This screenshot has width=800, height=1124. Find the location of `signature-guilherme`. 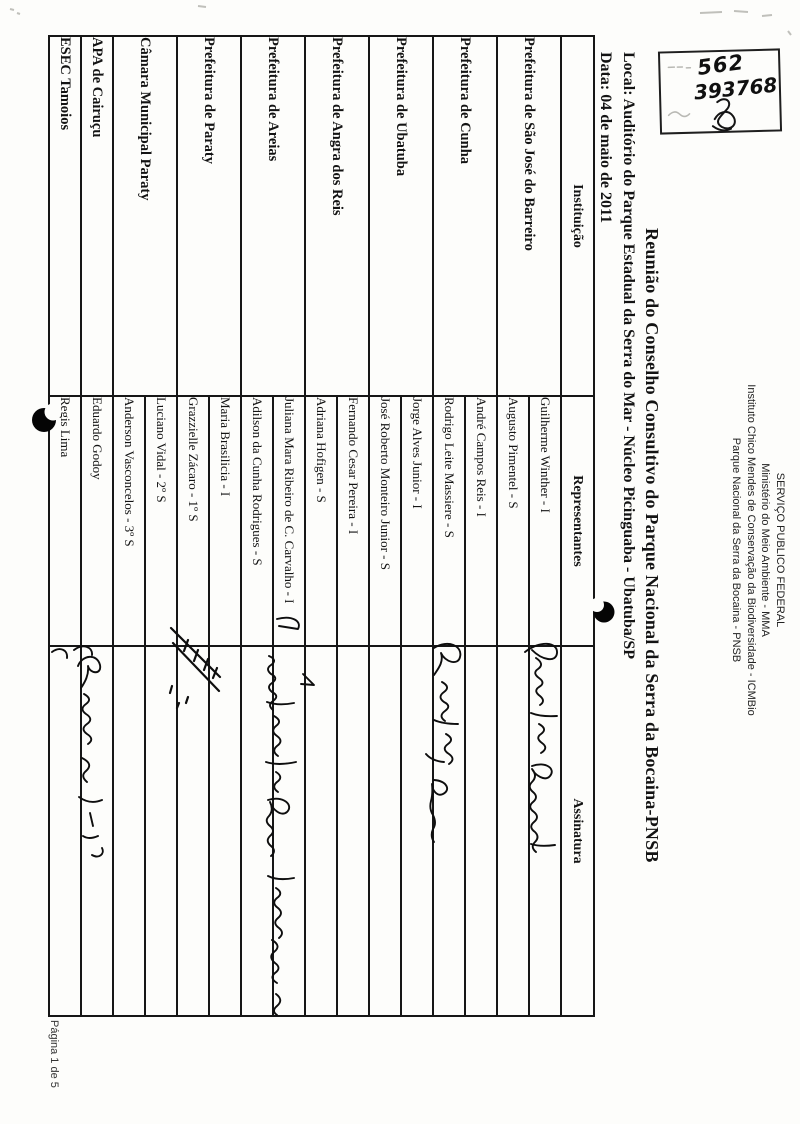

signature-guilherme is located at coordinates (541, 747).